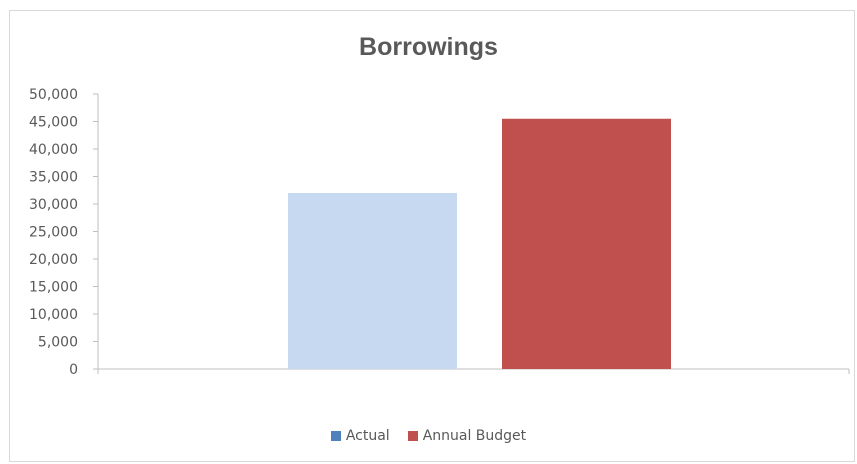 The width and height of the screenshot is (857, 464). I want to click on y-tick-label: 25,000, so click(53, 233).